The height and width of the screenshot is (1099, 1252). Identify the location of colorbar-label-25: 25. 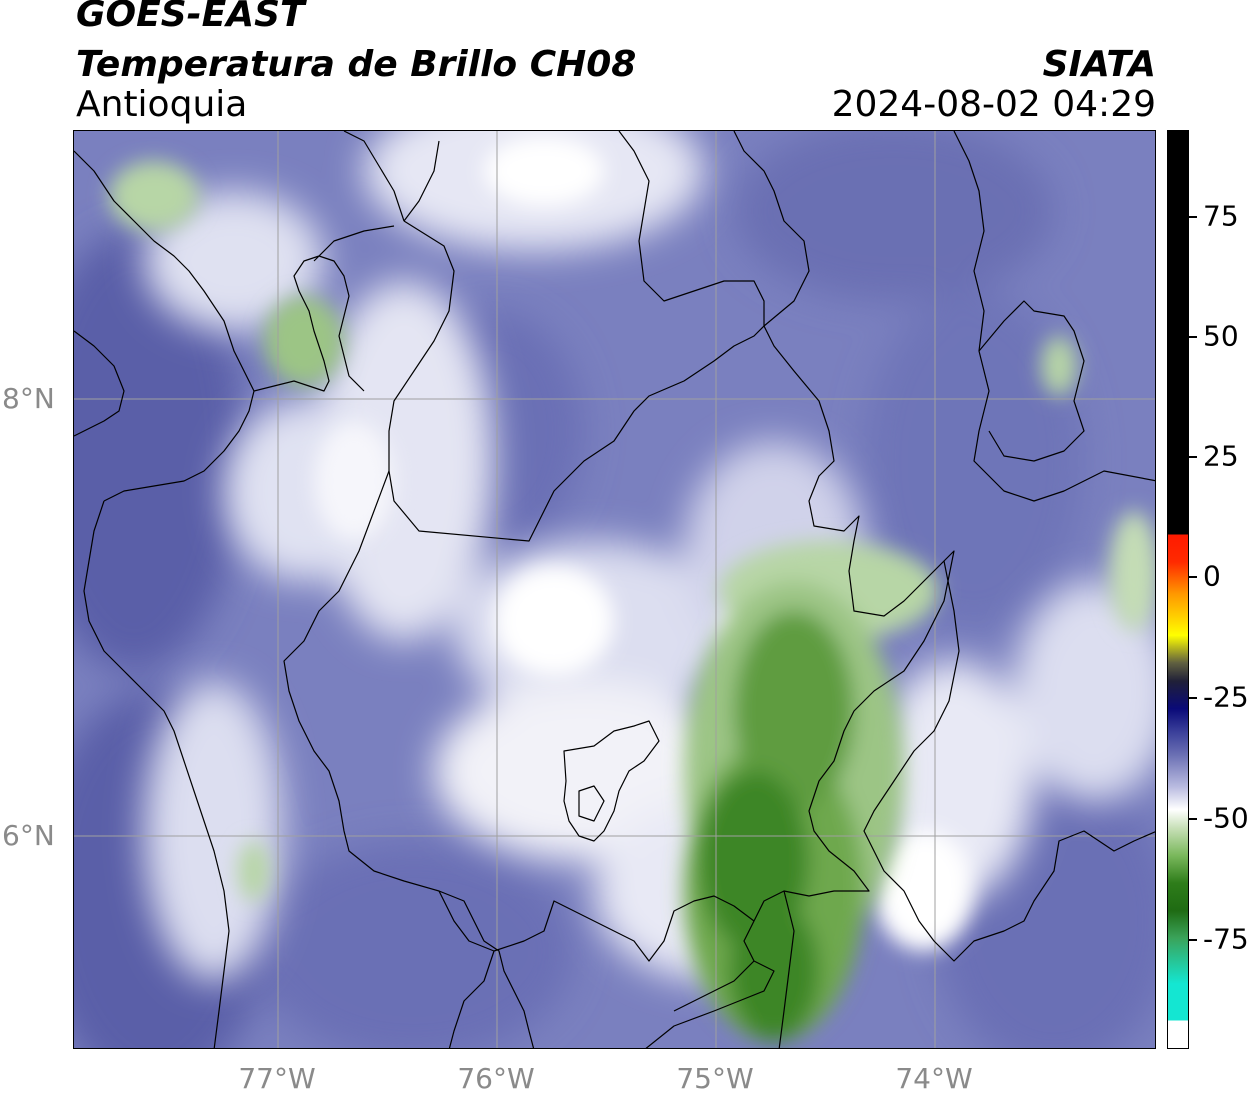
(1221, 456).